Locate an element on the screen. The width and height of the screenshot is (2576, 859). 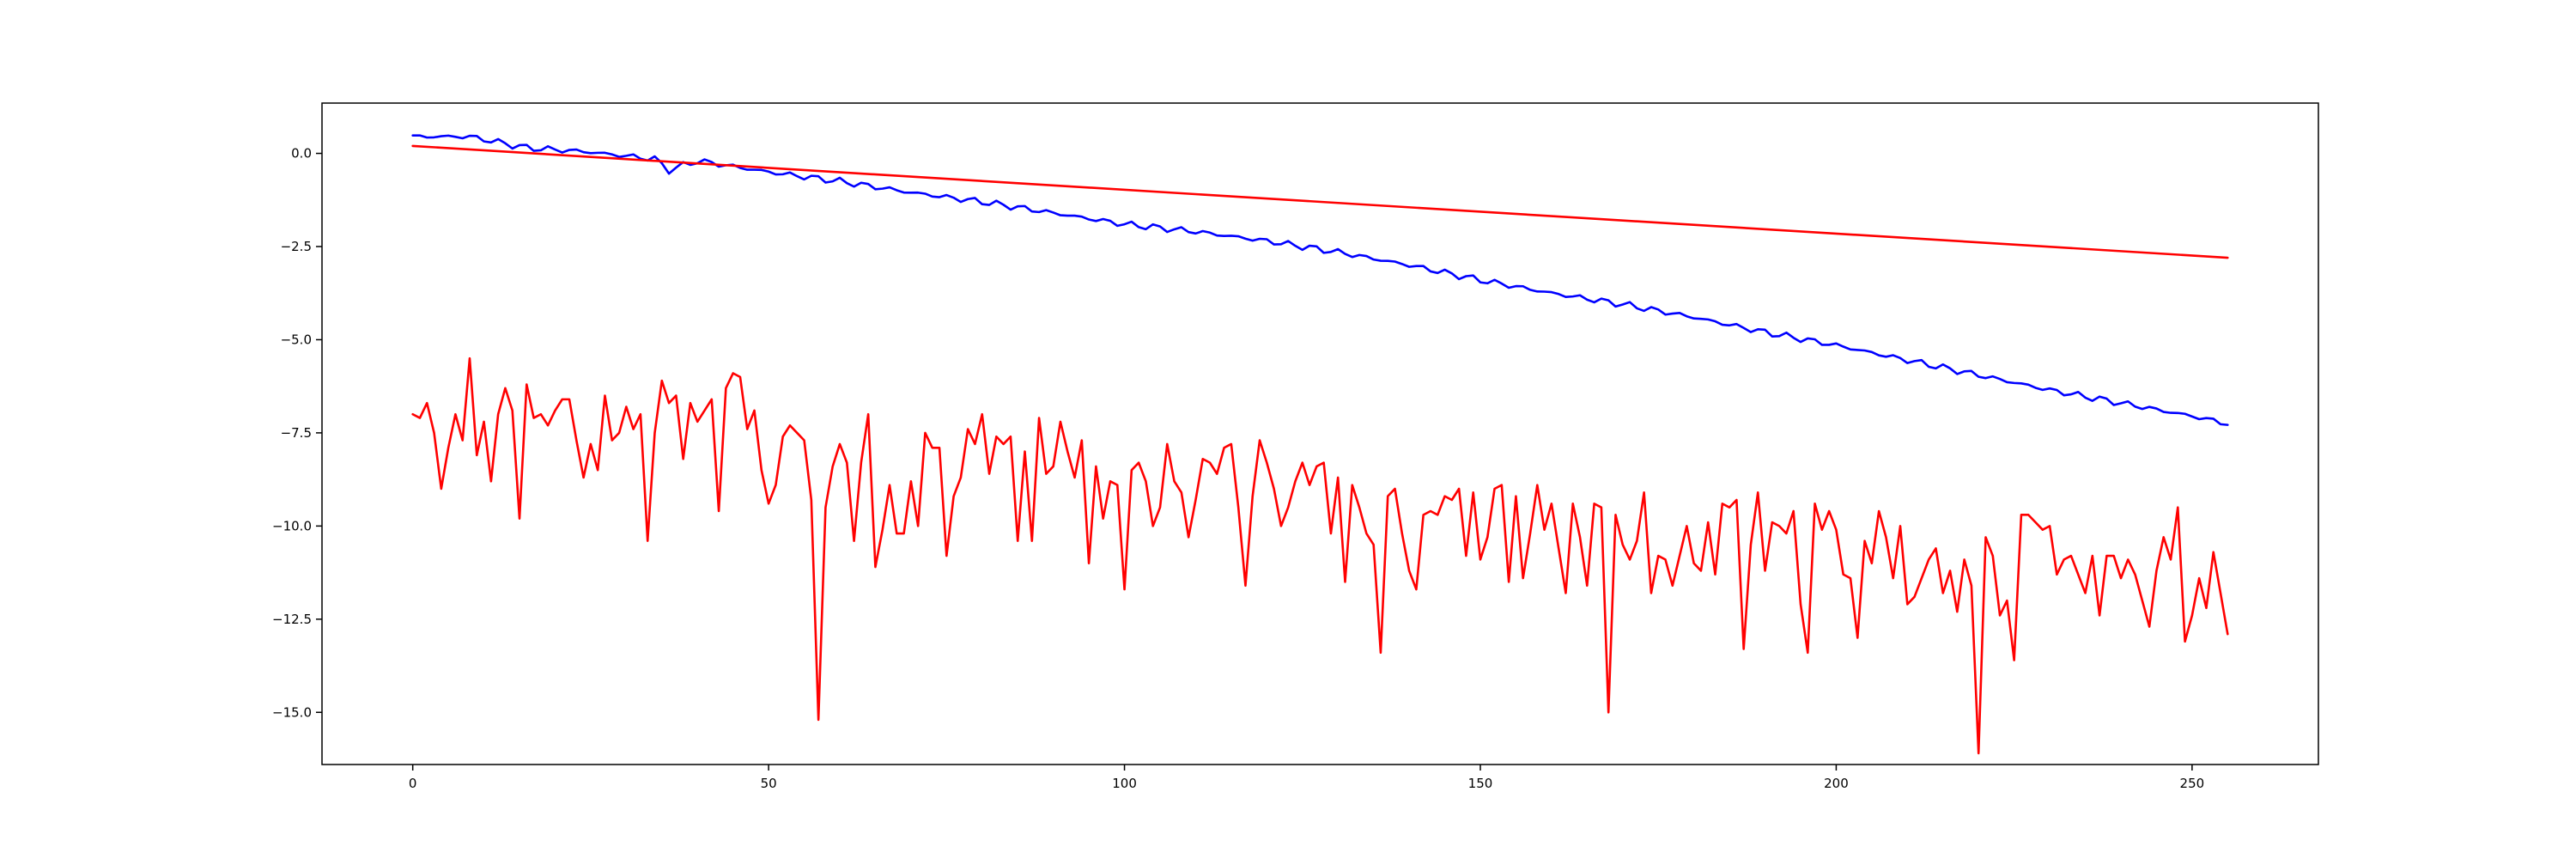
x-tick-label: 250 is located at coordinates (2192, 783).